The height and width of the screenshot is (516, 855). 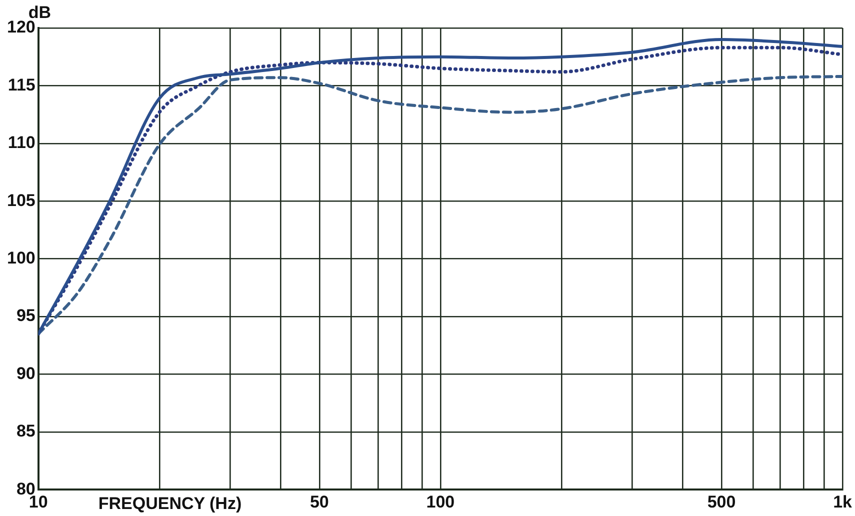 What do you see at coordinates (26, 431) in the screenshot?
I see `y-tick-label: 85` at bounding box center [26, 431].